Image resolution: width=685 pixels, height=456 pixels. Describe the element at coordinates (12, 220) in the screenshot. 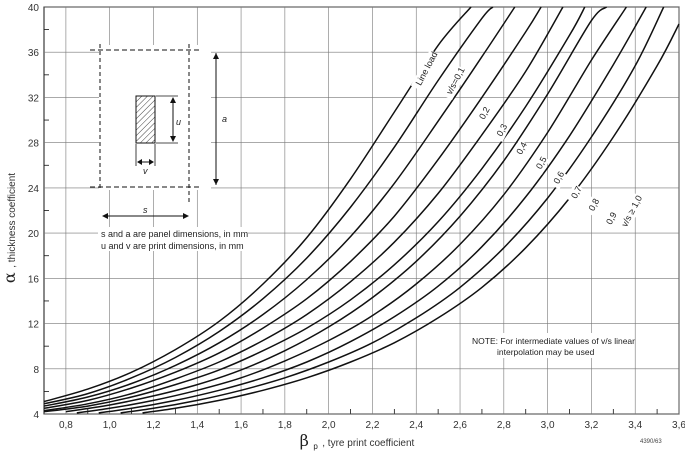

I see `y-axis-label: , thickness coefficient` at that location.